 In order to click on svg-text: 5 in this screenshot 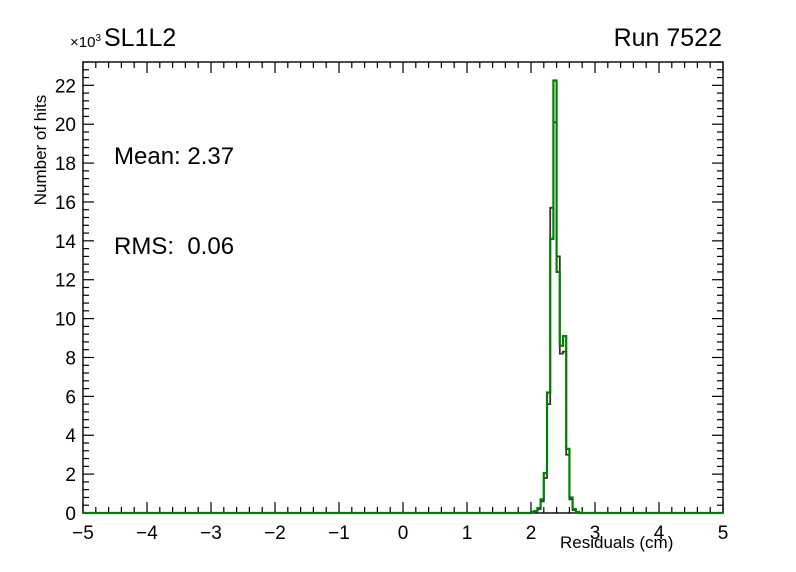, I will do `click(723, 533)`.